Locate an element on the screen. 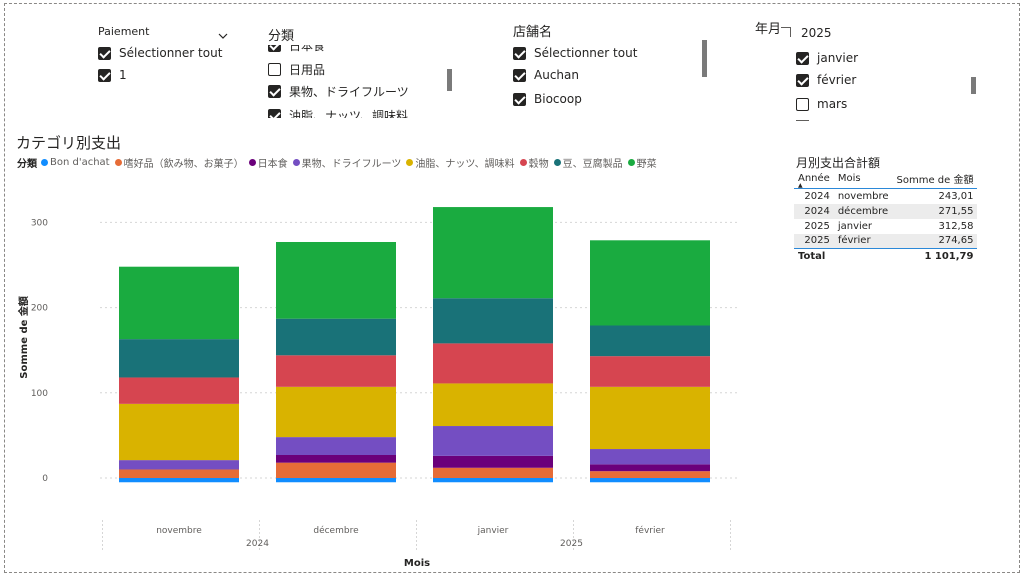  option-label: 油脂、ナッツ、調味料 is located at coordinates (349, 113).